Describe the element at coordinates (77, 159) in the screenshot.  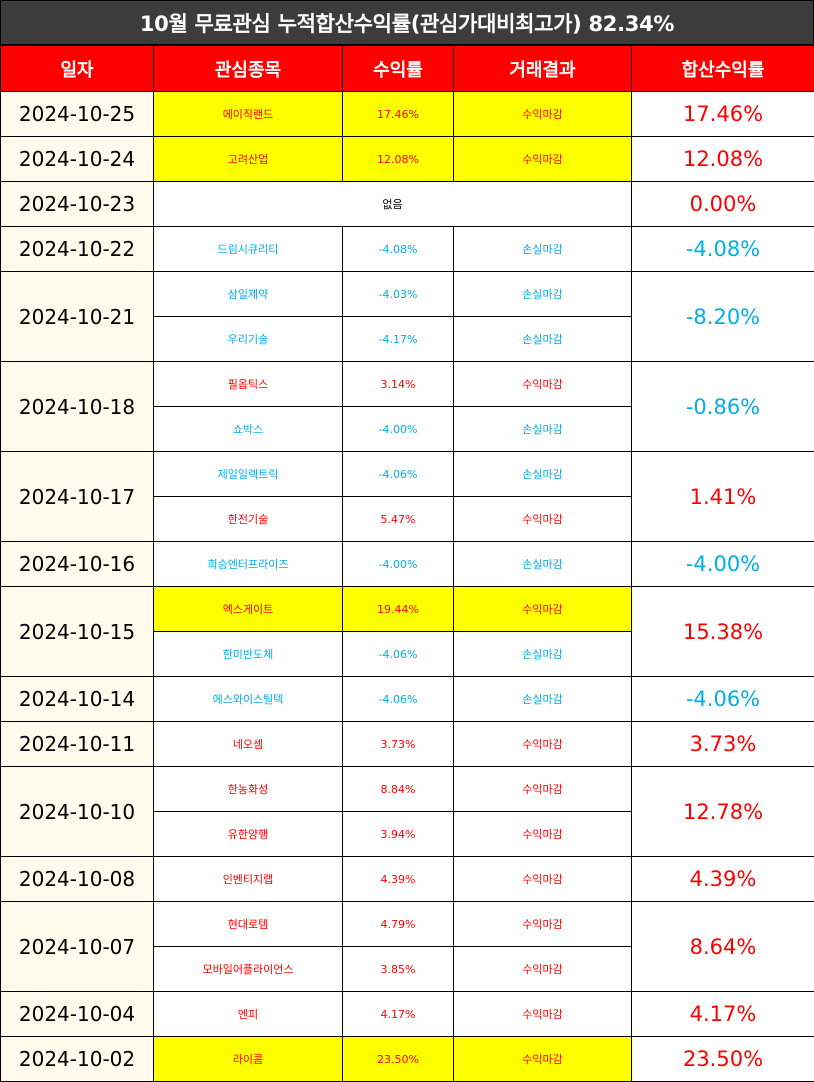
I see `row-date: 2024-10-24` at that location.